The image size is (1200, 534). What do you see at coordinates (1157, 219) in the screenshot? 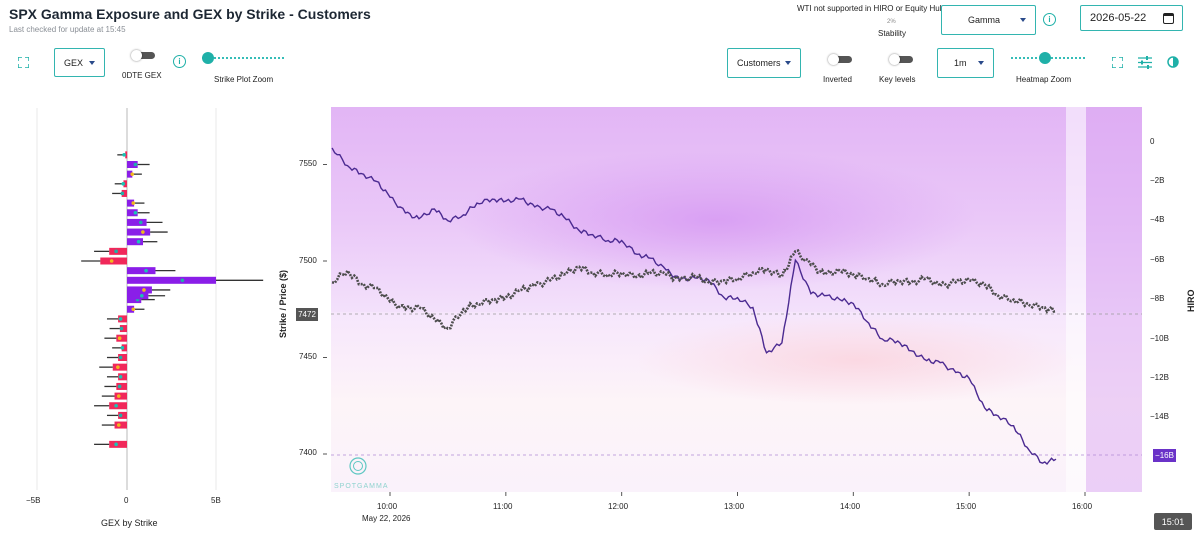
I see `hiro-tick-label: −4B` at bounding box center [1157, 219].